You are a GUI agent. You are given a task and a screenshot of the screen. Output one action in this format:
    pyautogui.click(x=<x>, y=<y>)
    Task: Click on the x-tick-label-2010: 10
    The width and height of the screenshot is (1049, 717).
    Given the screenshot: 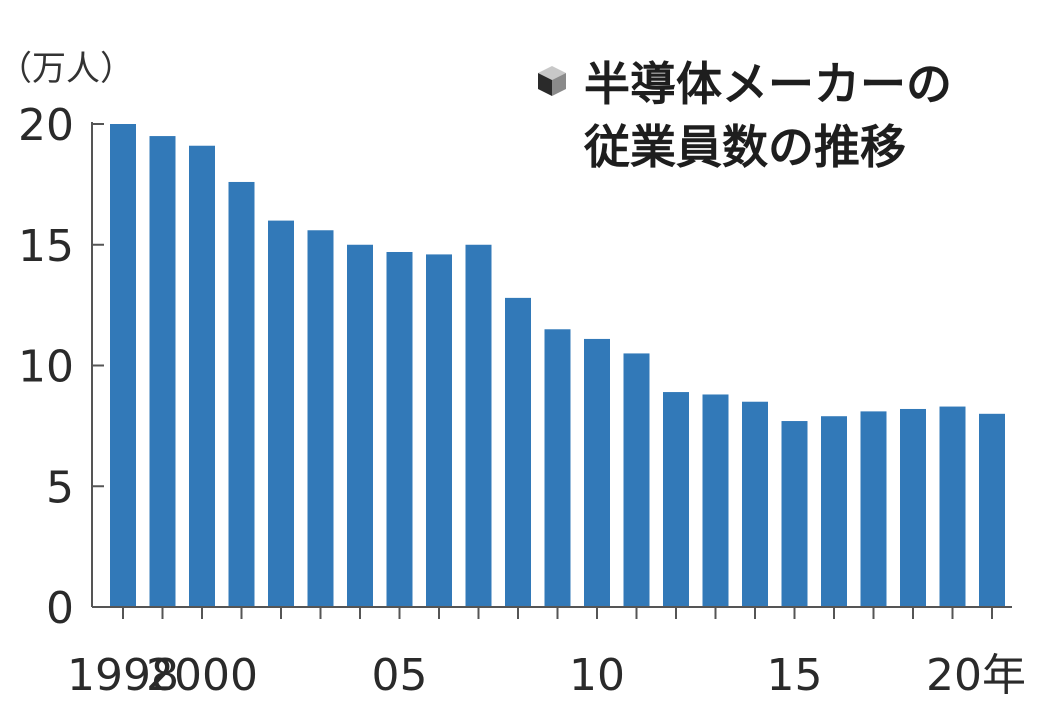 What is the action you would take?
    pyautogui.click(x=597, y=675)
    